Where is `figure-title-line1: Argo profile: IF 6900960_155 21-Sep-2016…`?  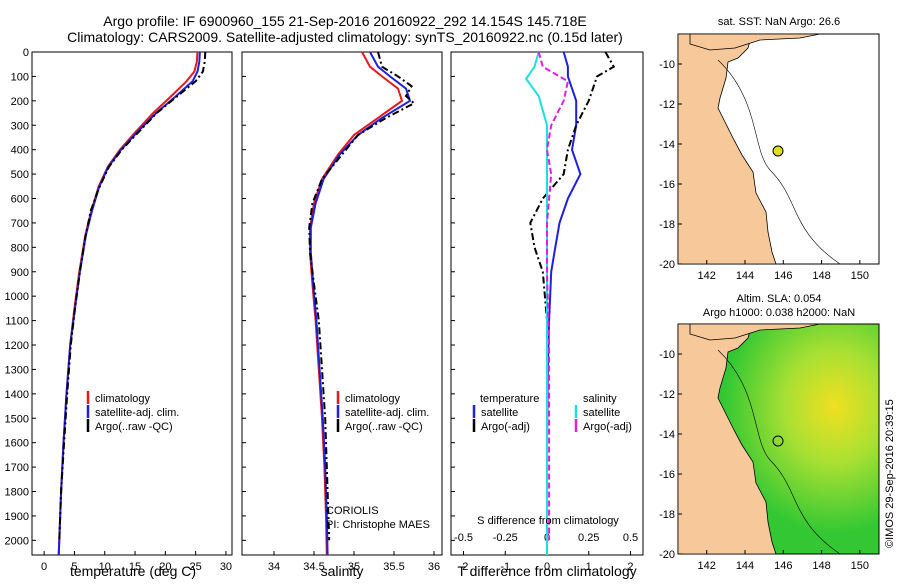 figure-title-line1: Argo profile: IF 6900960_155 21-Sep-2016… is located at coordinates (344, 21).